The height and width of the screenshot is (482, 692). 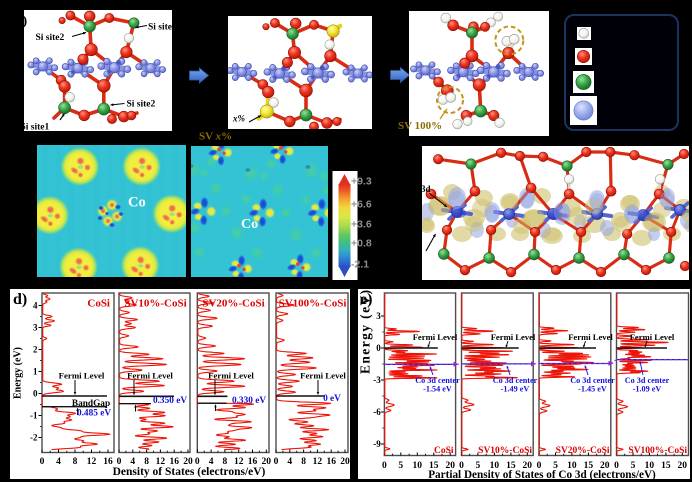 I want to click on svg-text: -1.49 eV, so click(x=515, y=389).